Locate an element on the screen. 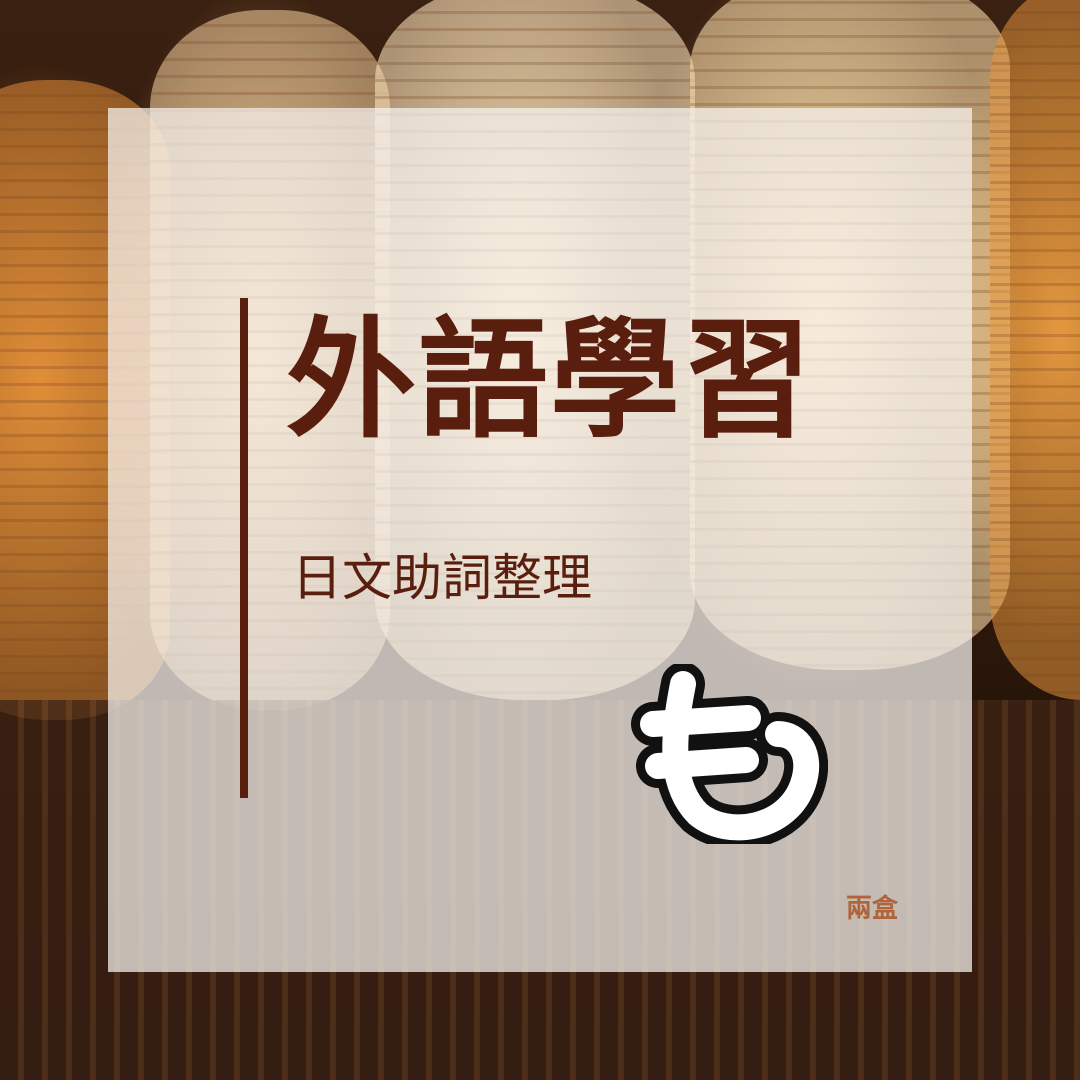 The image size is (1080, 1080). page-subtitle: 日文助詞整理 is located at coordinates (442, 578).